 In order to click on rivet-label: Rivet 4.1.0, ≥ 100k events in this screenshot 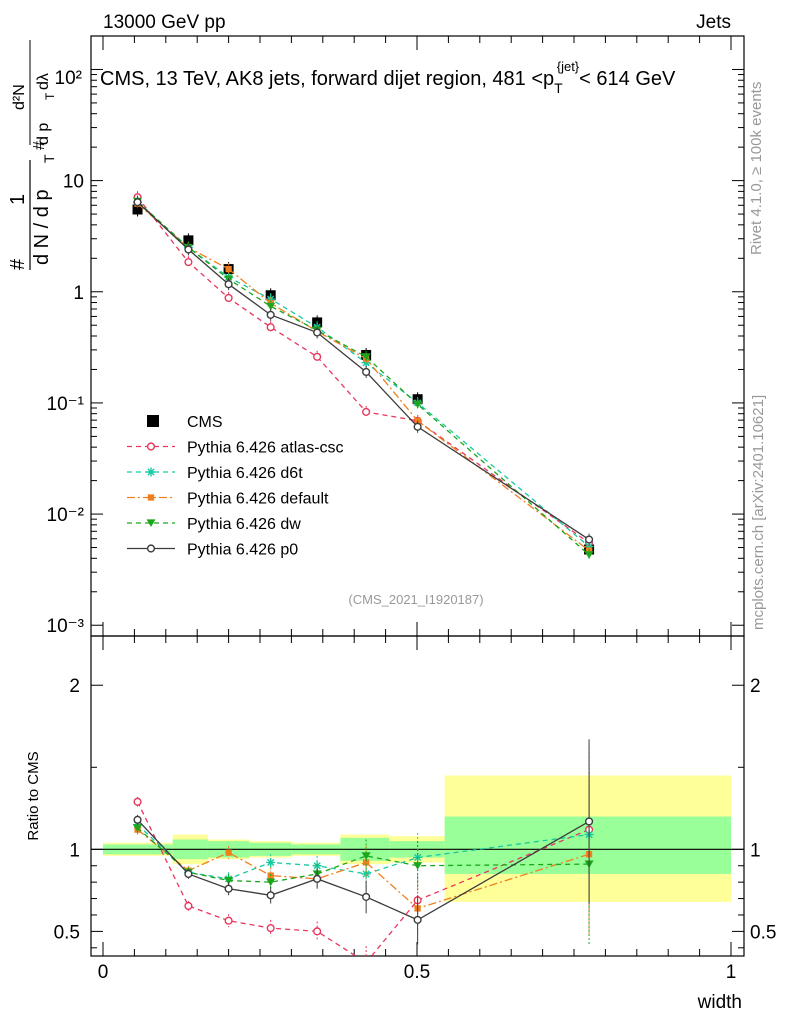, I will do `click(756, 168)`.